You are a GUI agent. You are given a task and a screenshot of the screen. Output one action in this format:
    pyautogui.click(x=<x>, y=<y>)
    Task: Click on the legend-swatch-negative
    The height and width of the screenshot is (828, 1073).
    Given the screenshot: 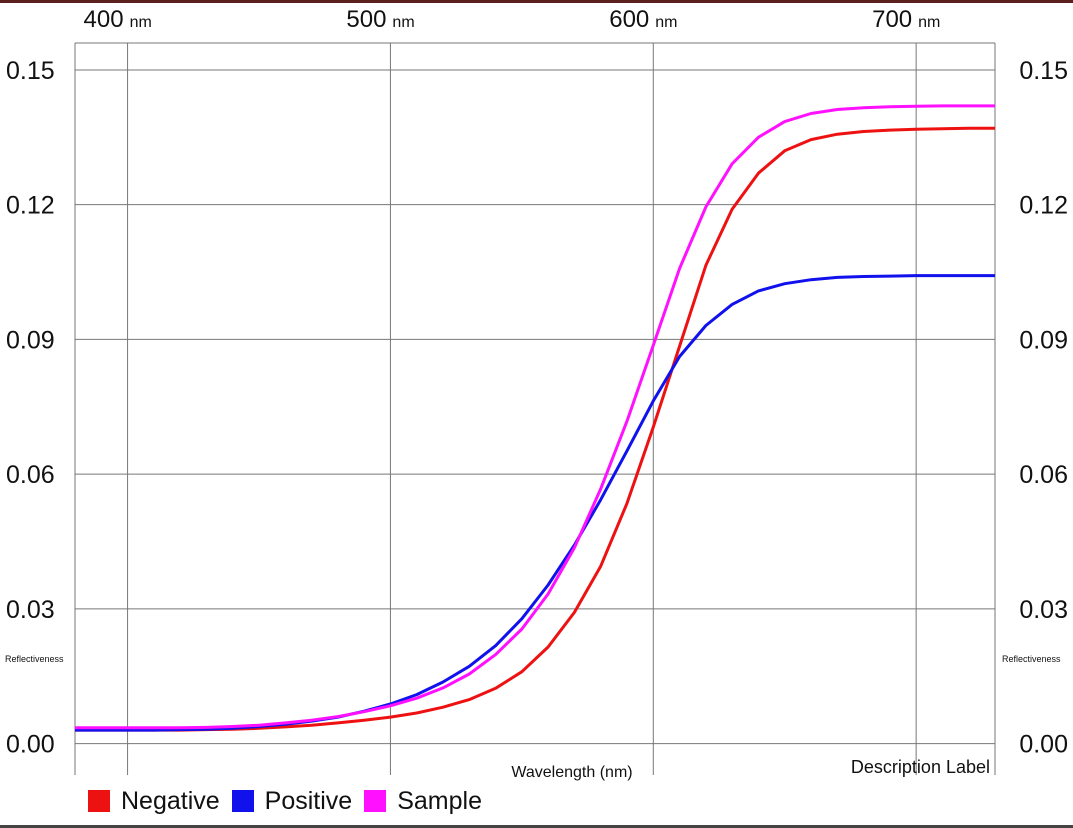 What is the action you would take?
    pyautogui.click(x=99, y=801)
    